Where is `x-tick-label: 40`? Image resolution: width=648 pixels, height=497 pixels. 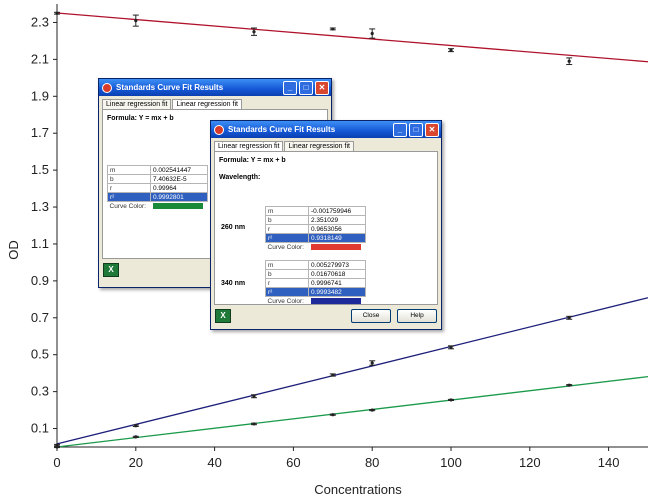
x-tick-label: 40 is located at coordinates (214, 462).